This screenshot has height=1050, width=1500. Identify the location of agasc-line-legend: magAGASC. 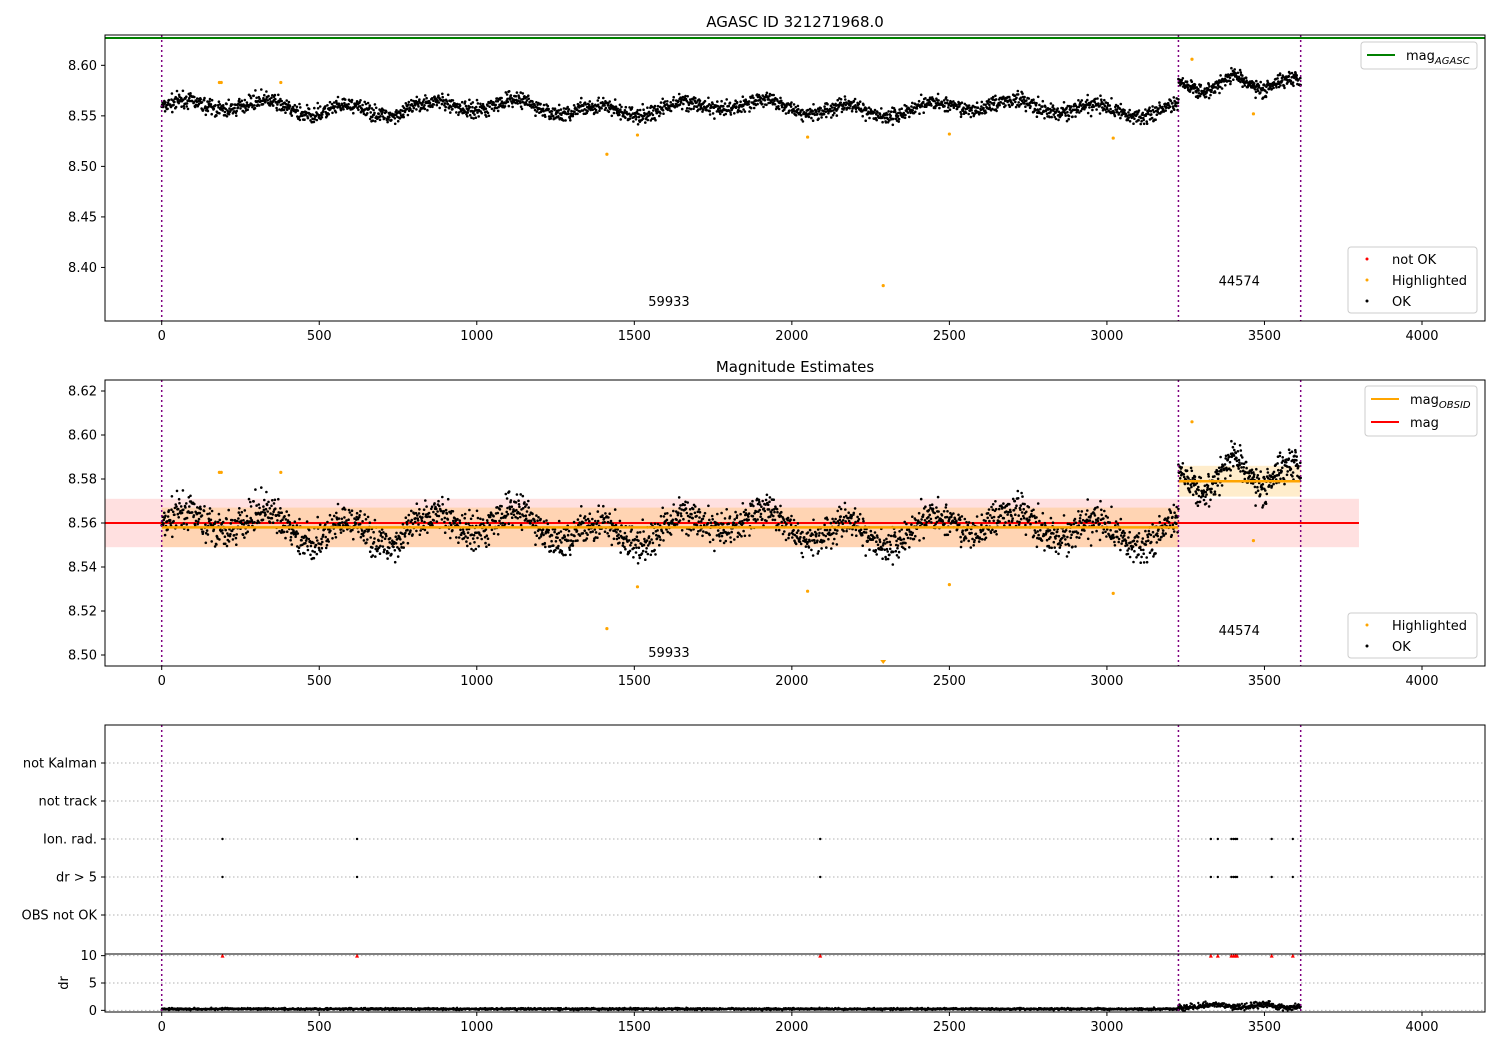
(1419, 55).